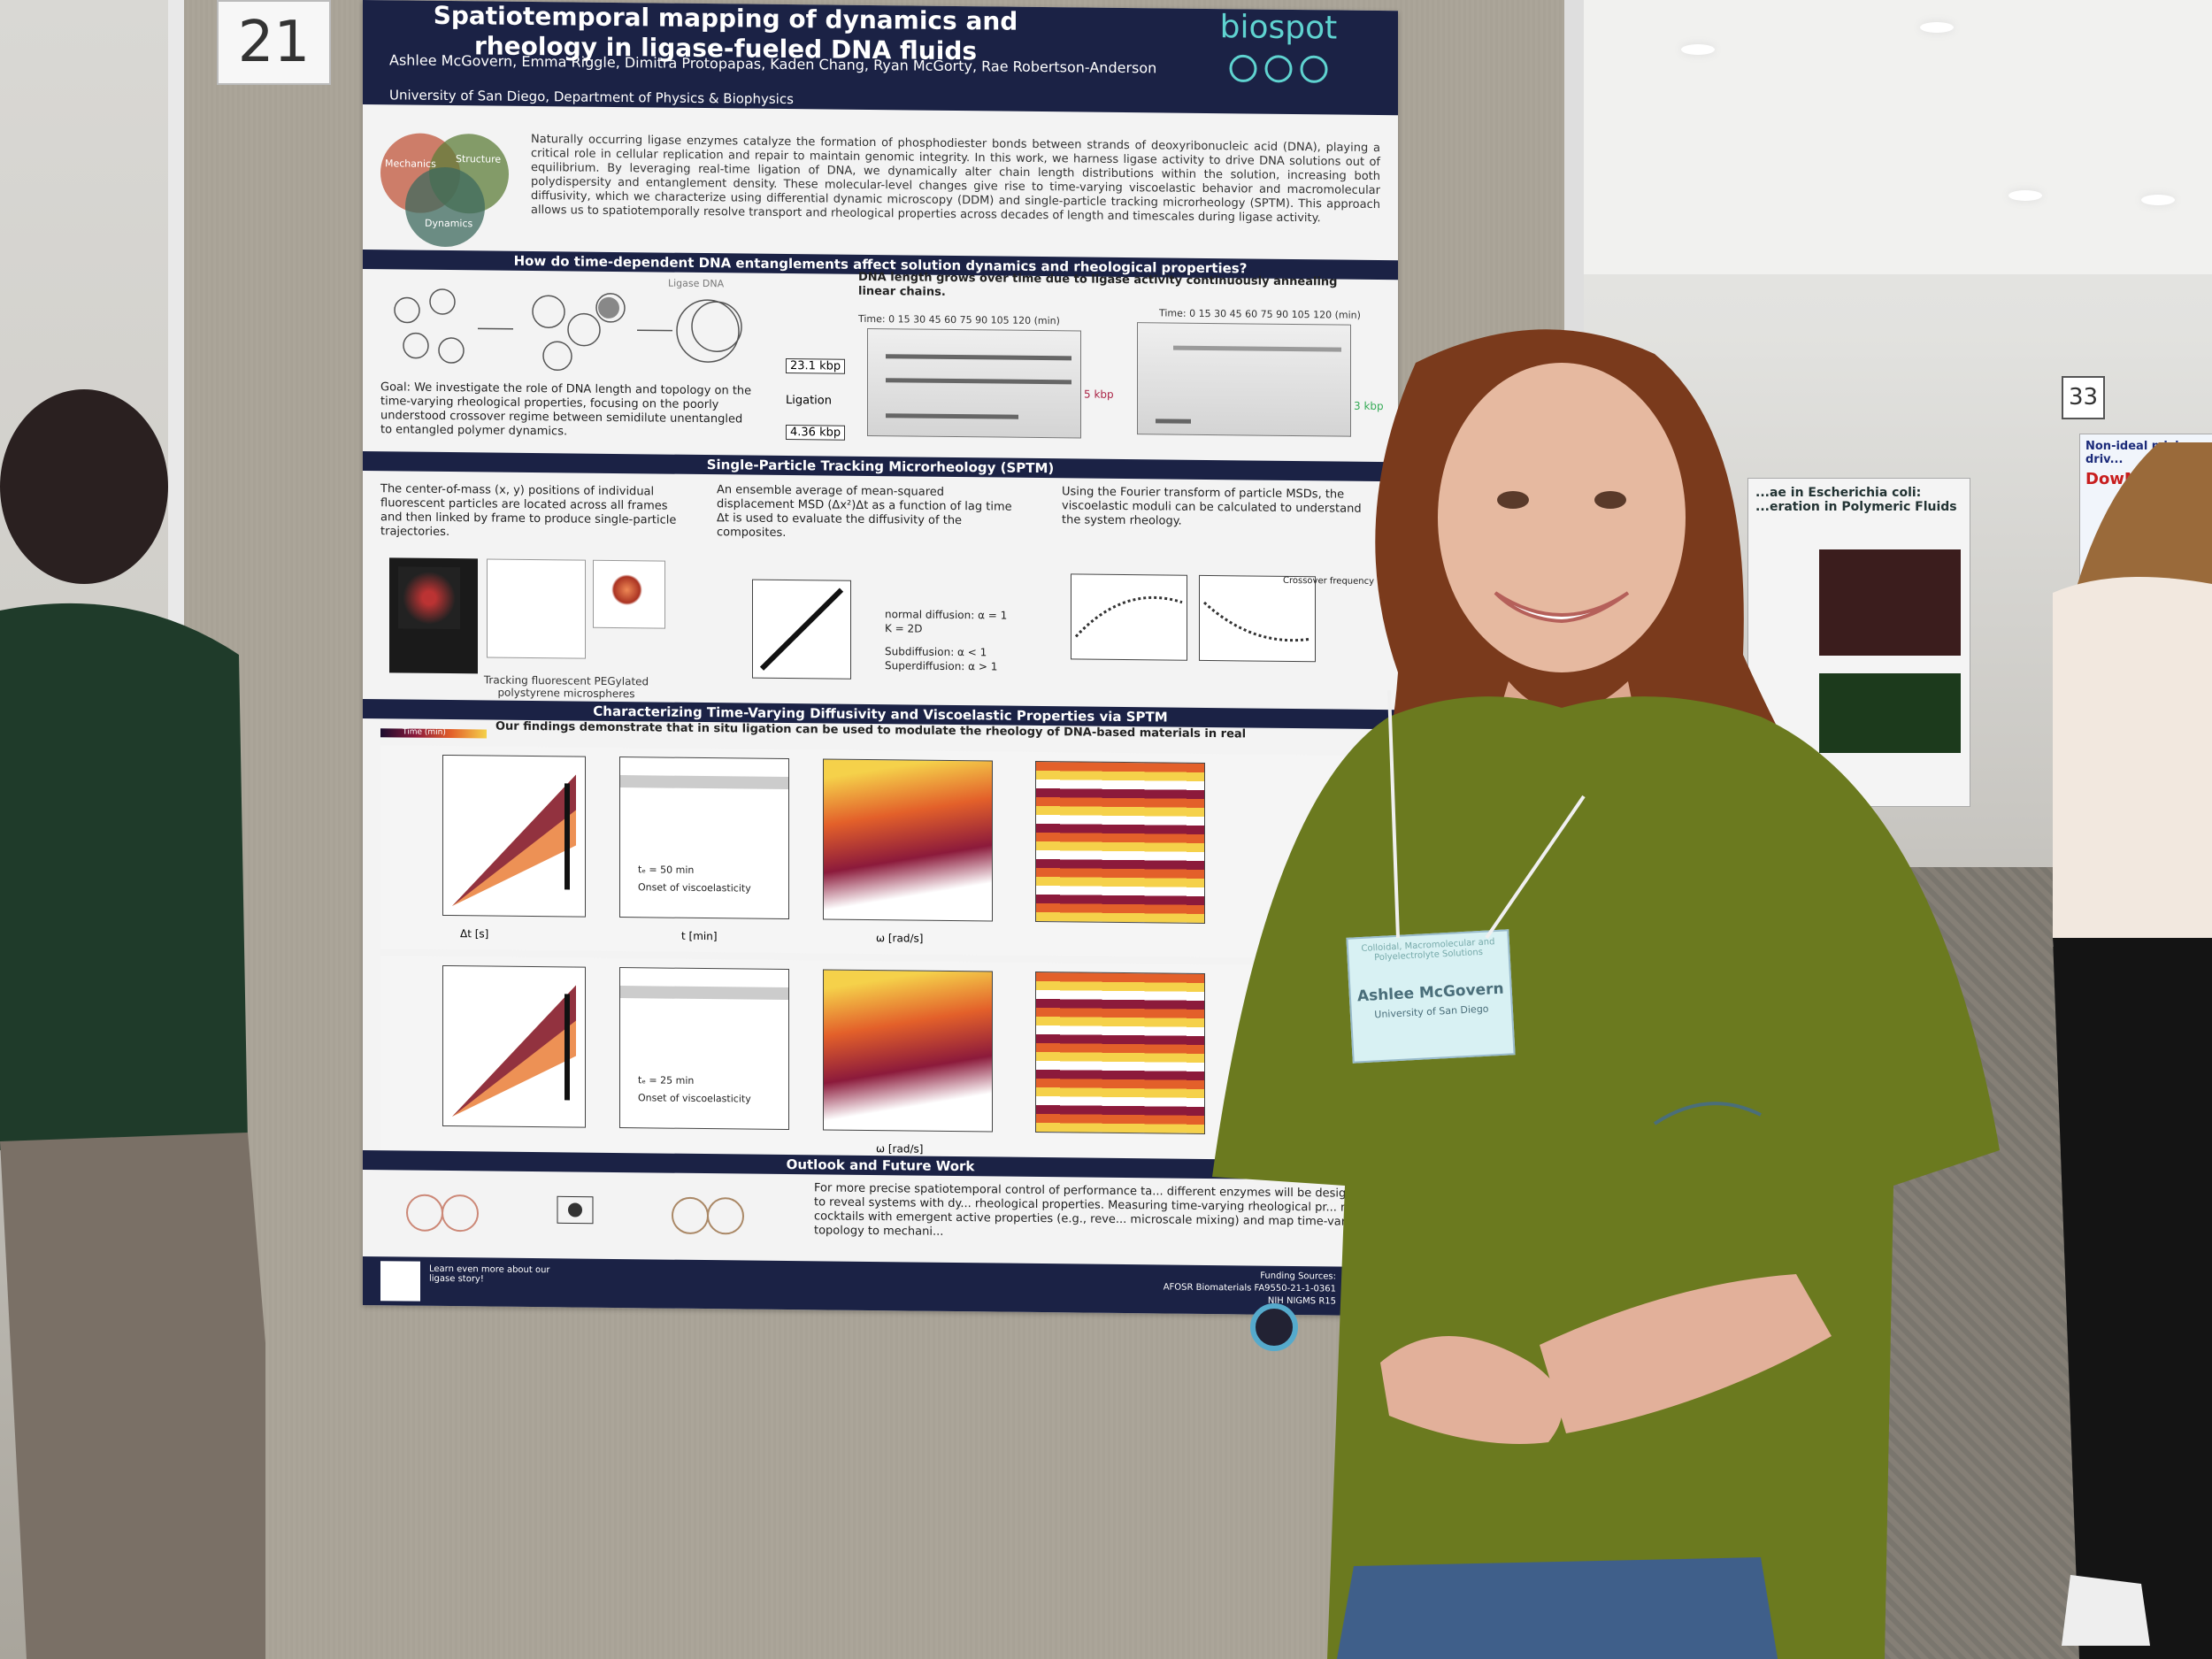 The image size is (2212, 1659). Describe the element at coordinates (904, 629) in the screenshot. I see `equation-line: K = 2D` at that location.